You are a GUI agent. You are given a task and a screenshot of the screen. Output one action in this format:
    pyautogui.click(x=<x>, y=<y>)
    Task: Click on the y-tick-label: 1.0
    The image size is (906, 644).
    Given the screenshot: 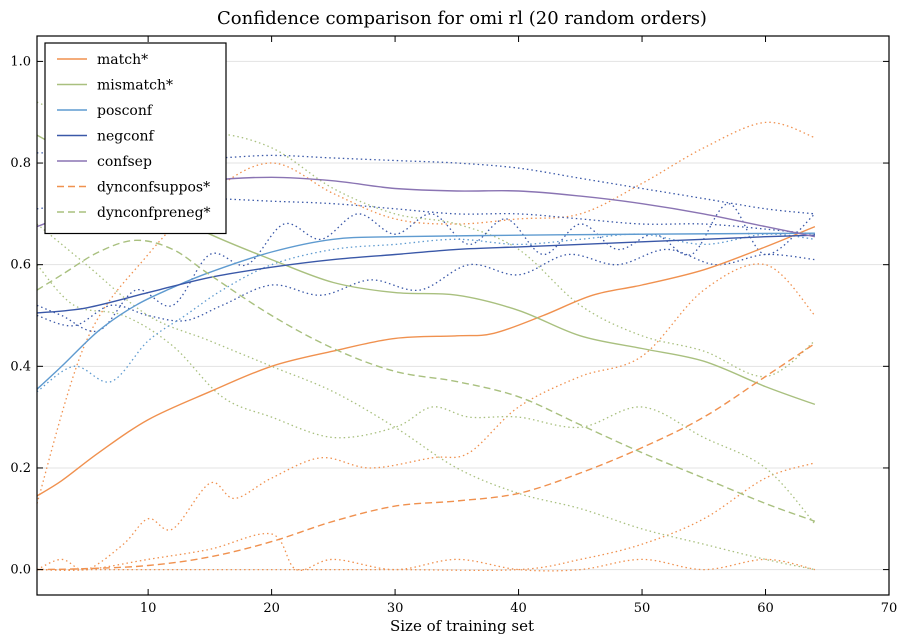 What is the action you would take?
    pyautogui.click(x=20, y=61)
    